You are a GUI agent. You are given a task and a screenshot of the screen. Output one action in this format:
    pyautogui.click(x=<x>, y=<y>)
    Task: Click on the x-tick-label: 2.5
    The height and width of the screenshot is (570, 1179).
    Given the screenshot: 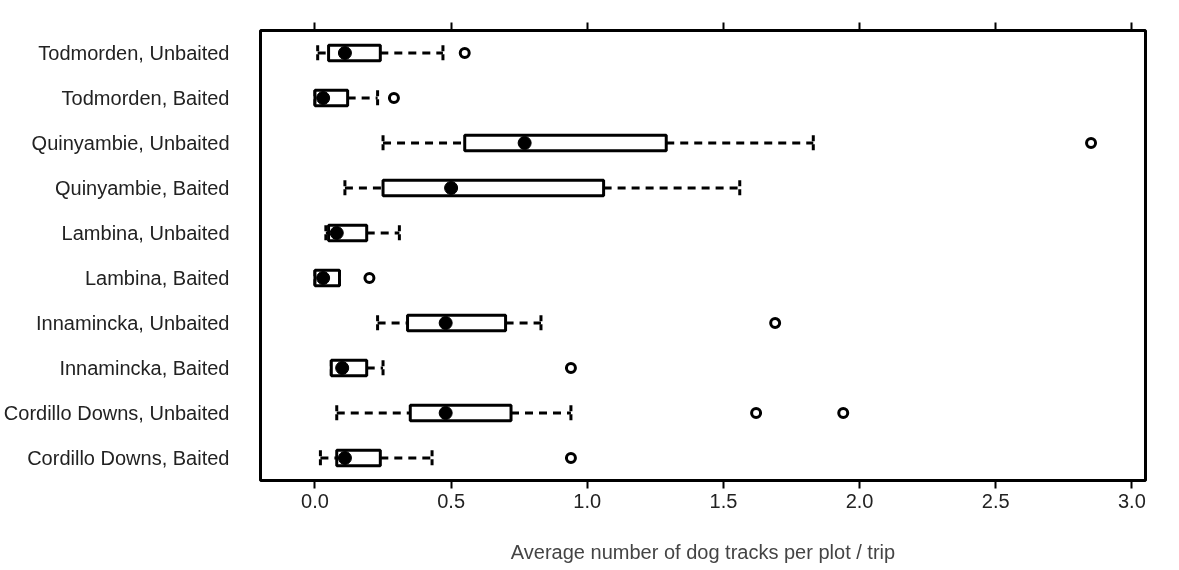 What is the action you would take?
    pyautogui.click(x=995, y=500)
    